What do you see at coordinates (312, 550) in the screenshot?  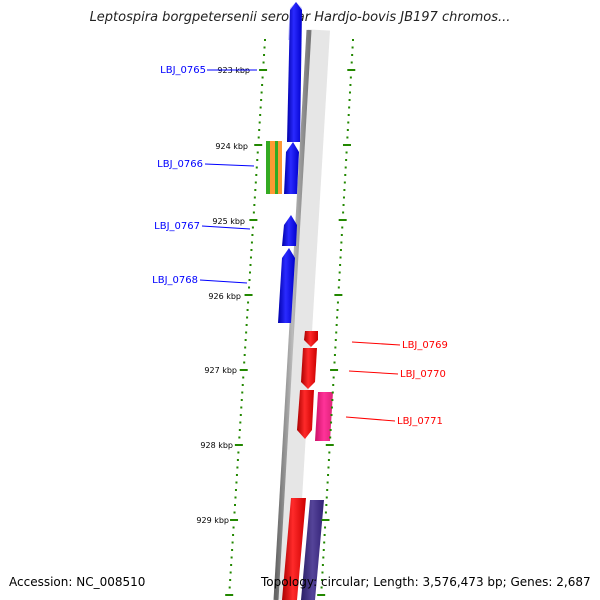 I see `gene-bottom-purple` at bounding box center [312, 550].